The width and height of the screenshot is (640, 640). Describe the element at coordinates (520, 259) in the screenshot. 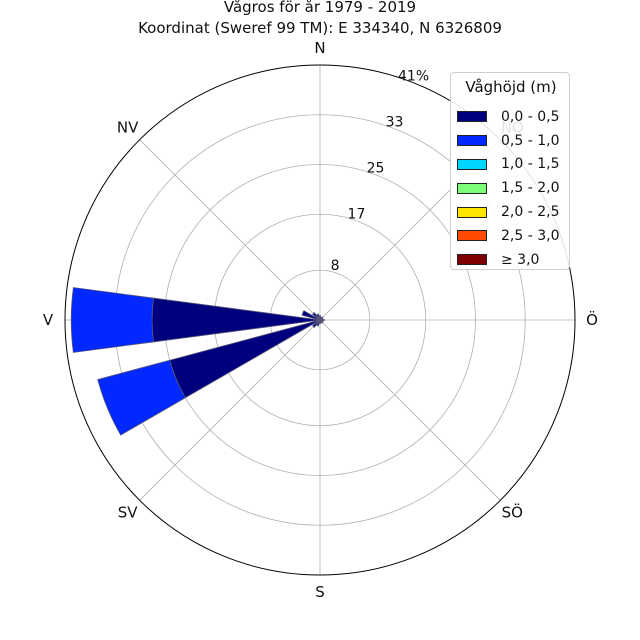

I see `legend-label: ≥ 3,0` at that location.